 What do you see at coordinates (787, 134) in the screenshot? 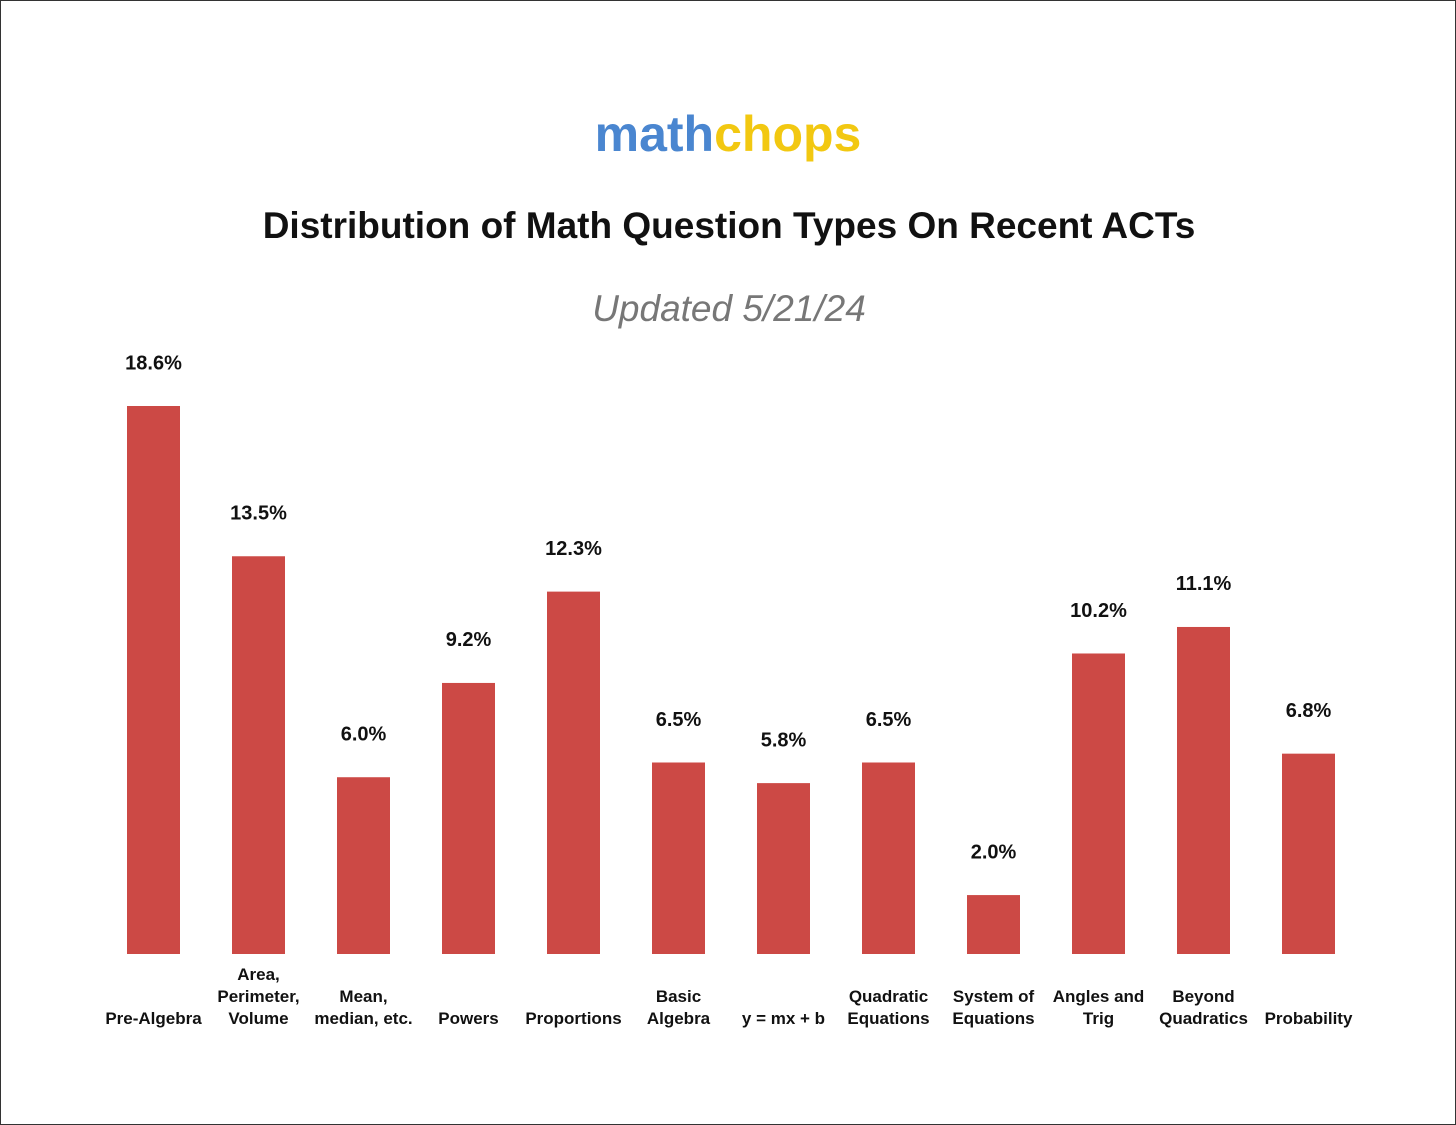
I see `logo-chops: chops` at bounding box center [787, 134].